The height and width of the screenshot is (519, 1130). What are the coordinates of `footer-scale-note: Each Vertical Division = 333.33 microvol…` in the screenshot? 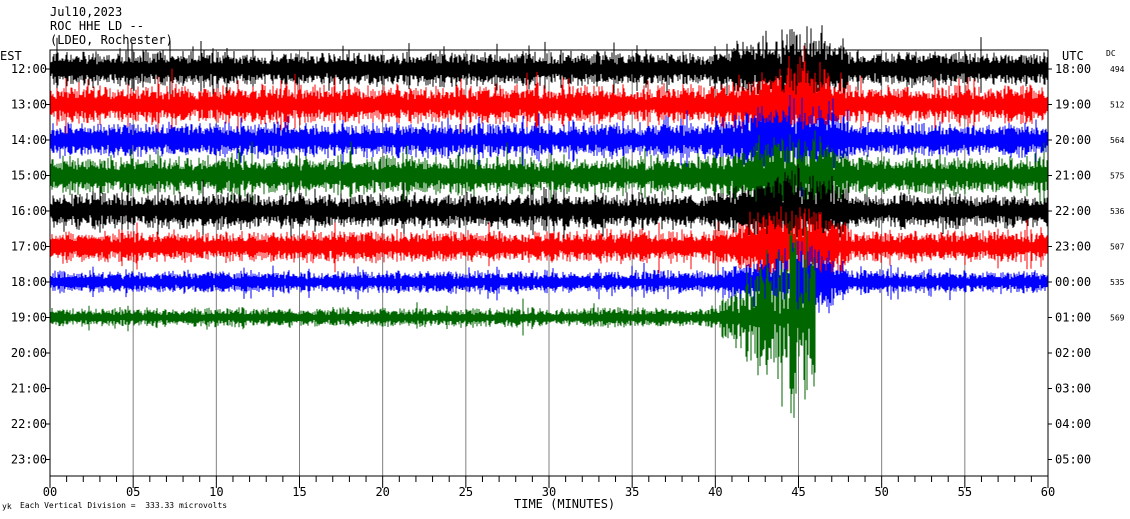 It's located at (124, 505).